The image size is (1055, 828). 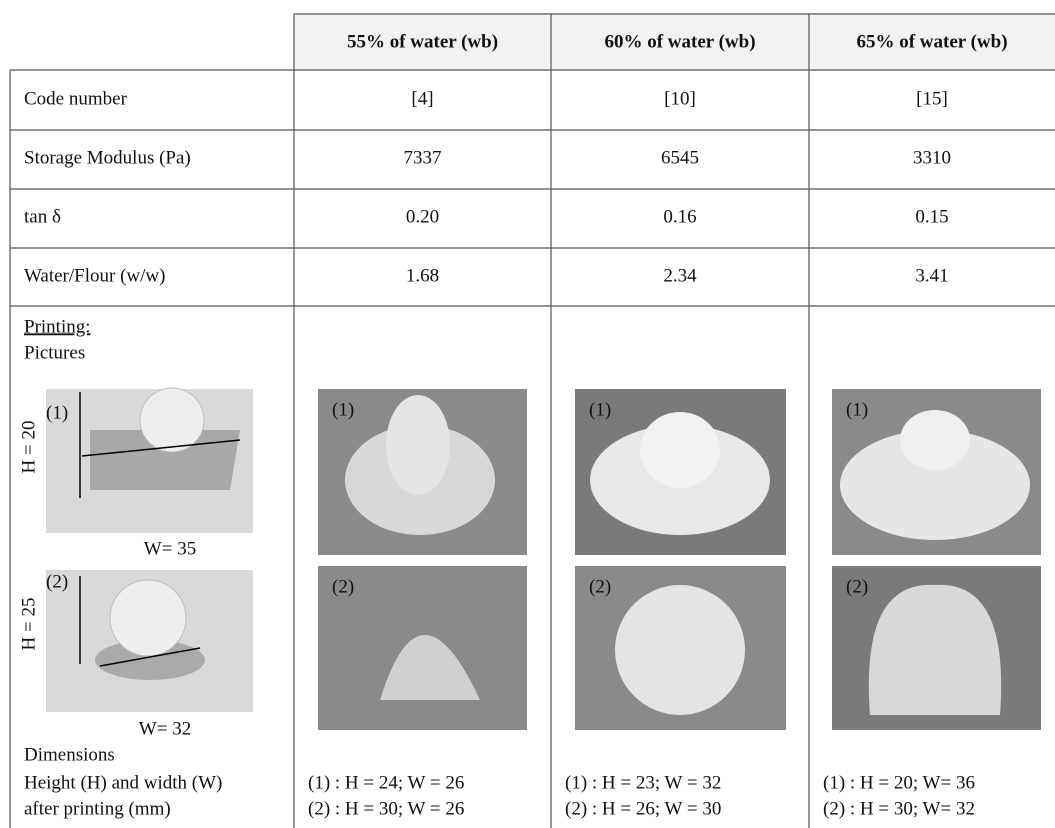 I want to click on cell: 3.41, so click(x=931, y=275).